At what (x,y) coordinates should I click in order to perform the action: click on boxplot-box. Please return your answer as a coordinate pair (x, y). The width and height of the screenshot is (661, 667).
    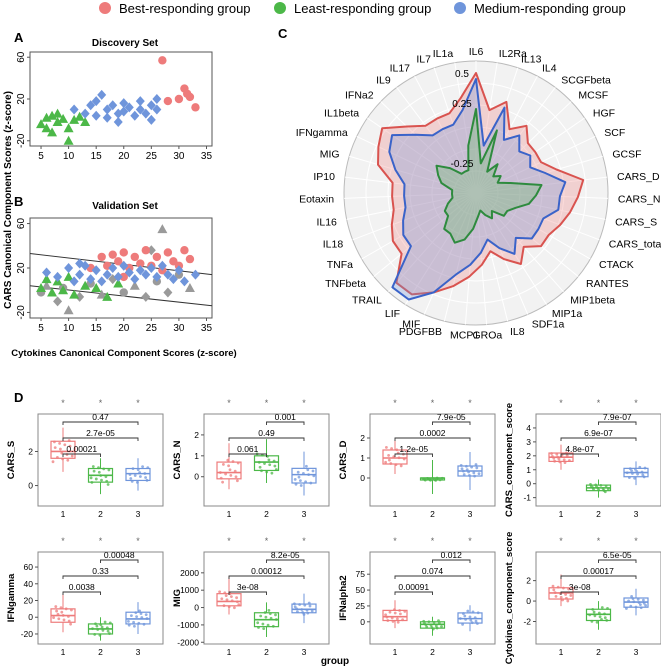
    Looking at the image, I should click on (229, 600).